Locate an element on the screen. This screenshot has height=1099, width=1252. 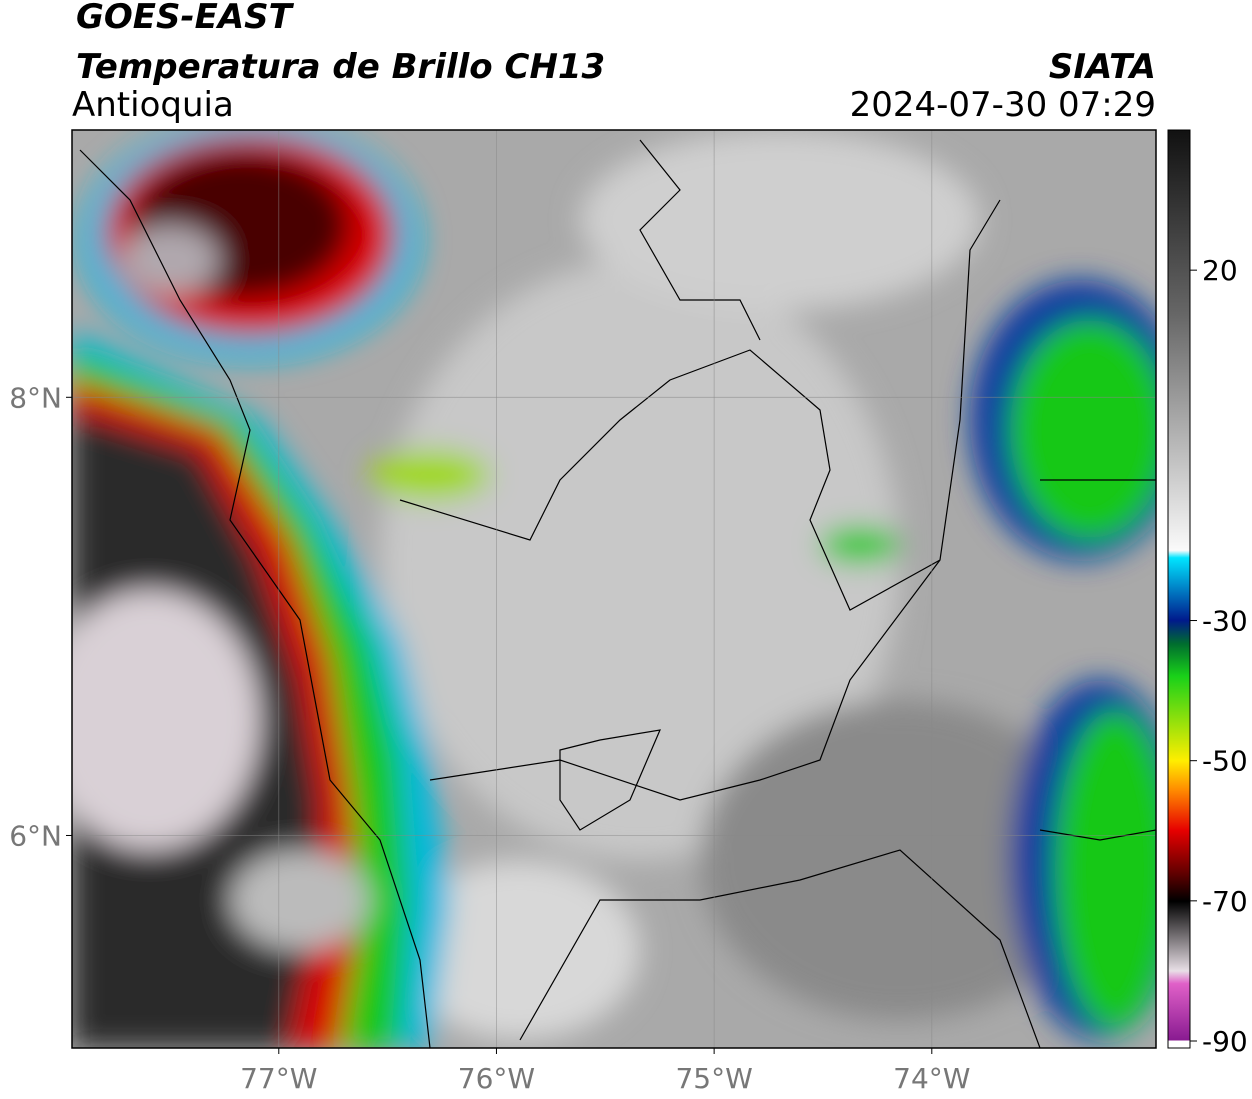
x-tick-label: 74°W is located at coordinates (931, 1078).